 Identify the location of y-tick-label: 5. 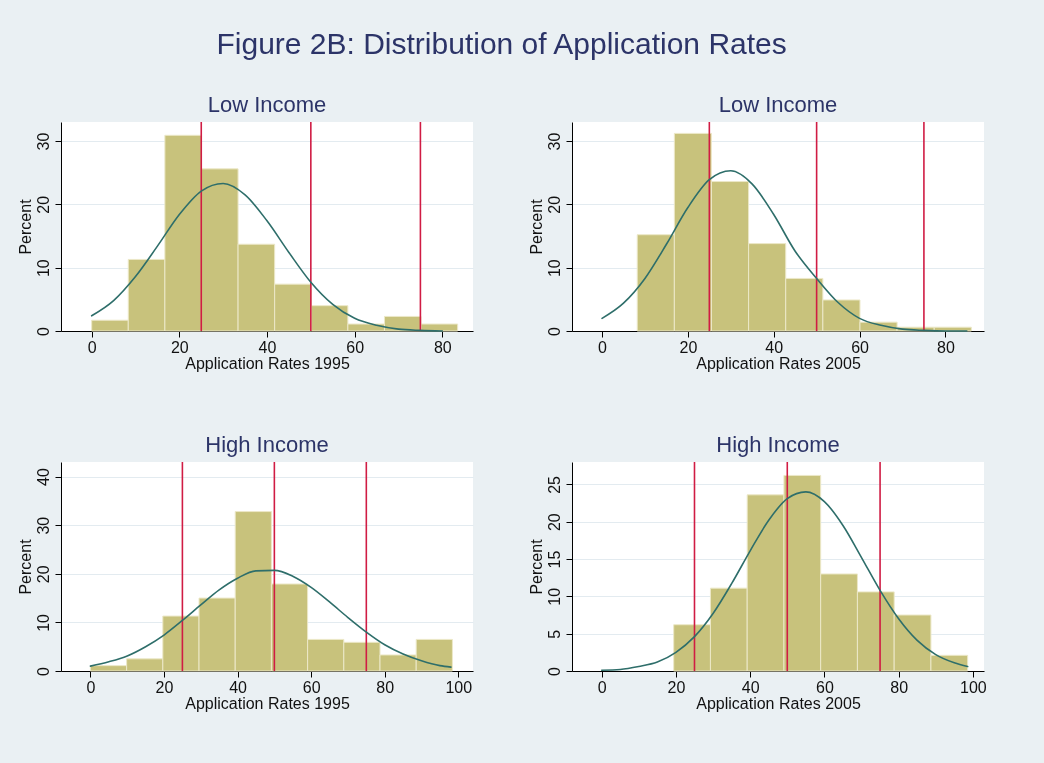
(554, 634).